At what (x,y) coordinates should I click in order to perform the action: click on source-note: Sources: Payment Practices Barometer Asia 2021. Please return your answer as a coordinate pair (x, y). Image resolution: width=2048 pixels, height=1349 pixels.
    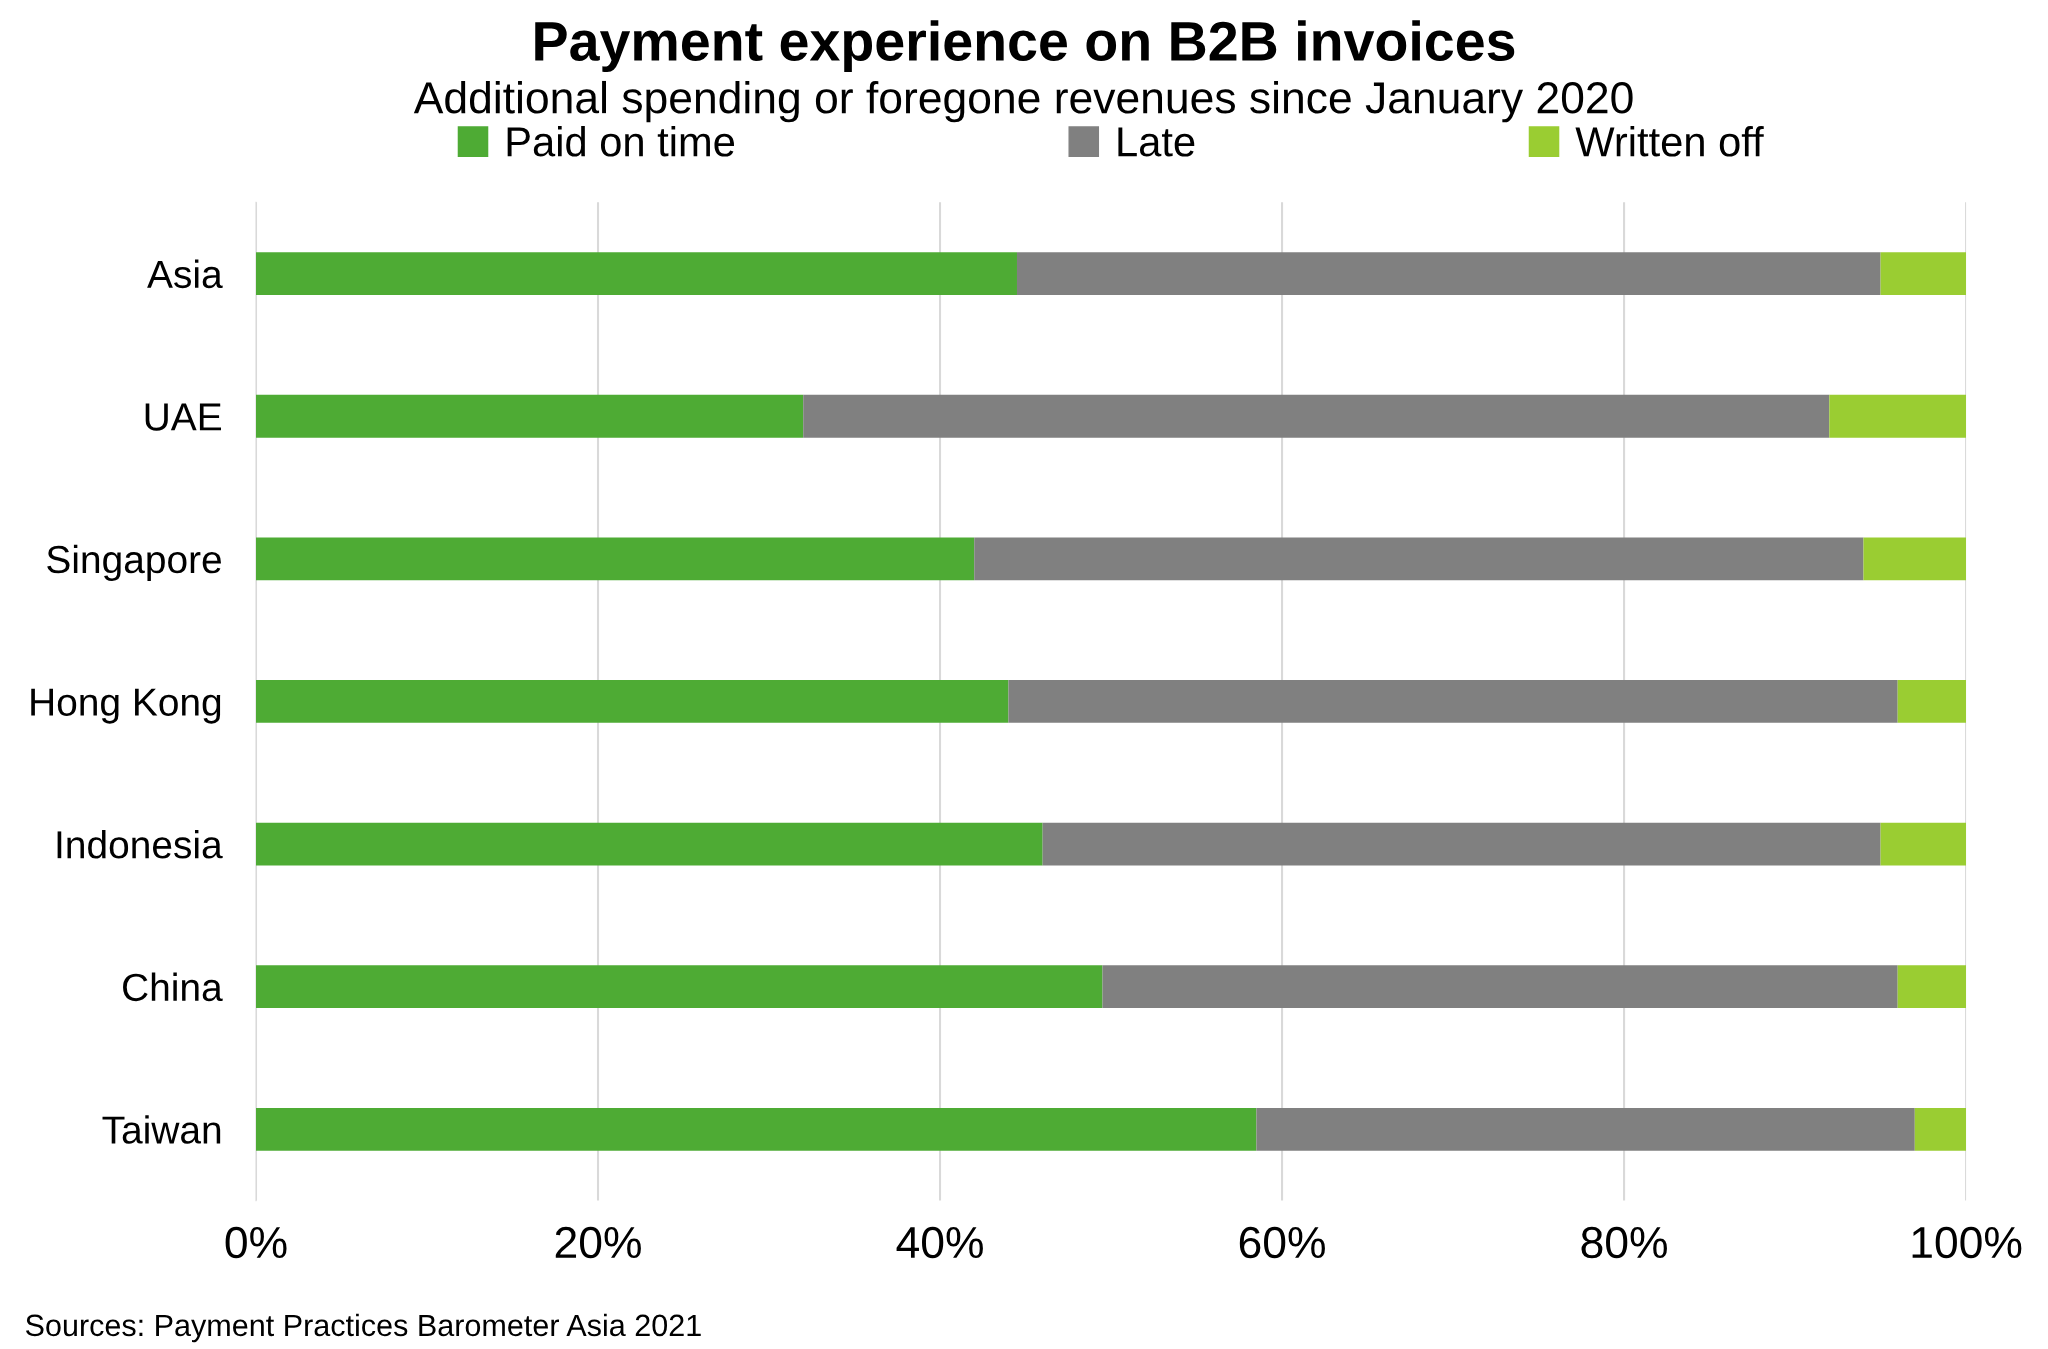
    Looking at the image, I should click on (363, 1328).